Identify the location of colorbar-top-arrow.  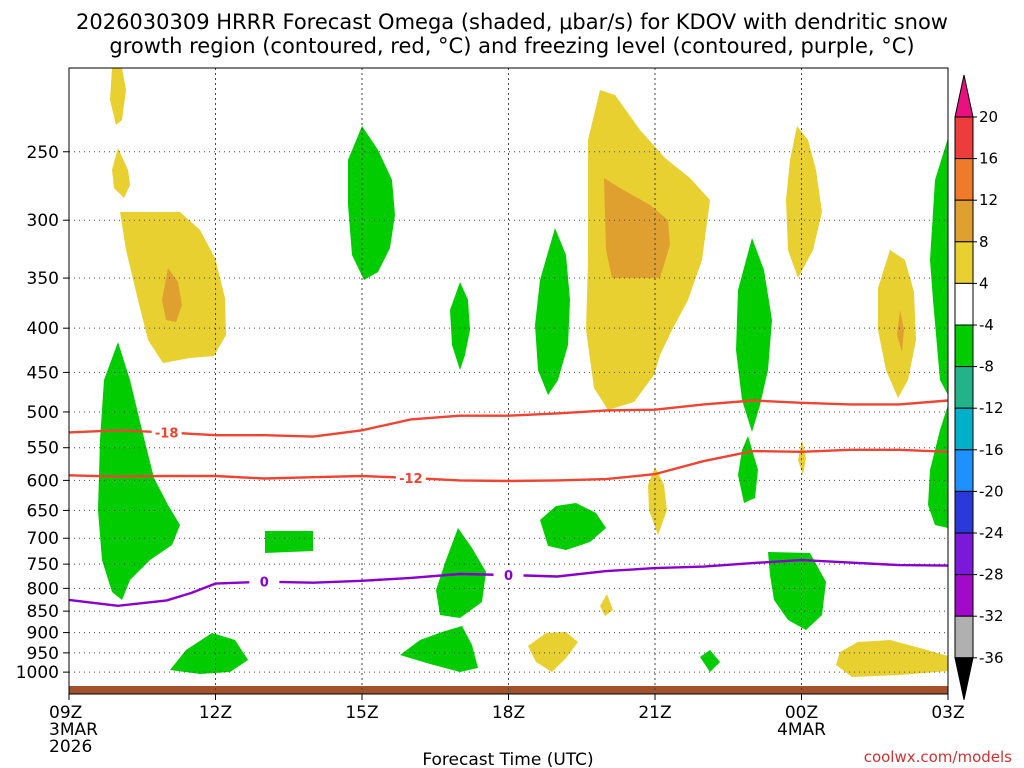
(964, 96).